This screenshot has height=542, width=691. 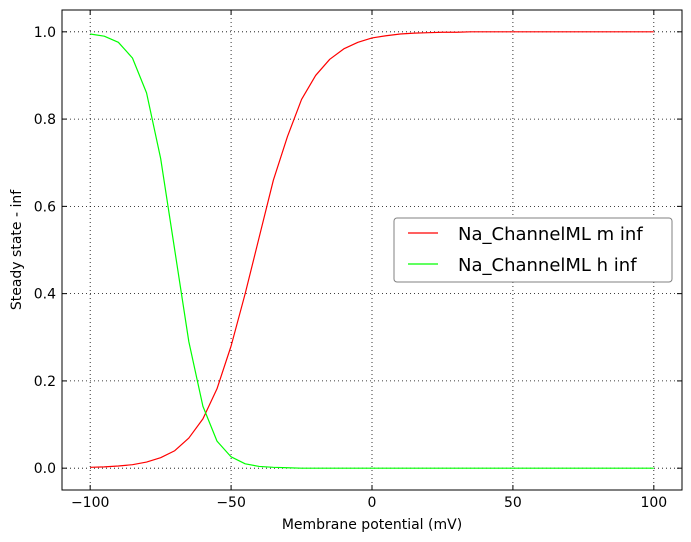 What do you see at coordinates (372, 525) in the screenshot?
I see `x-axis-label: Membrane potential (mV)` at bounding box center [372, 525].